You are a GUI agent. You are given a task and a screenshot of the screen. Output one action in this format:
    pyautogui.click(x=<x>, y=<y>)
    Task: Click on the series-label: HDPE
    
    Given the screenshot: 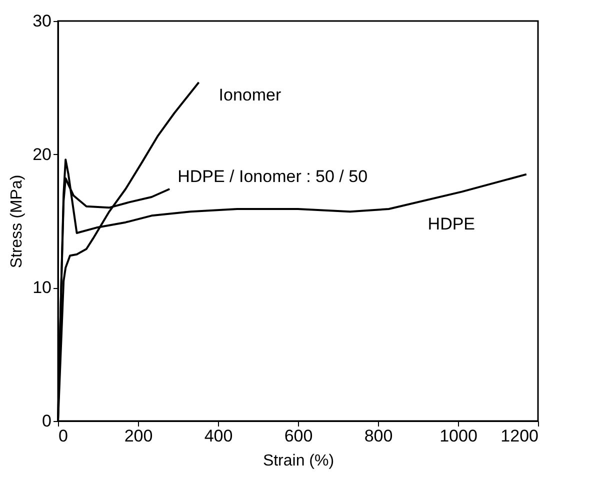 What is the action you would take?
    pyautogui.click(x=452, y=224)
    